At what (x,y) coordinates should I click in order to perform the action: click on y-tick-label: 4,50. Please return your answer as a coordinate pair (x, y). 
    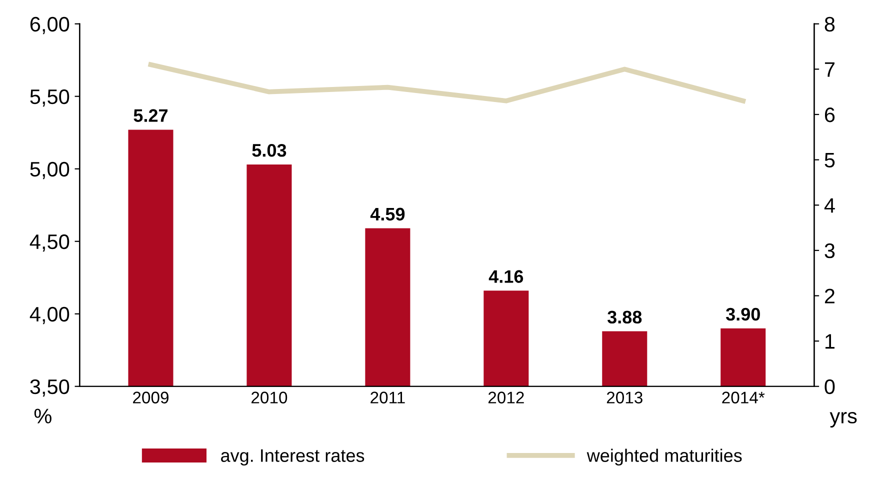
    Looking at the image, I should click on (50, 243).